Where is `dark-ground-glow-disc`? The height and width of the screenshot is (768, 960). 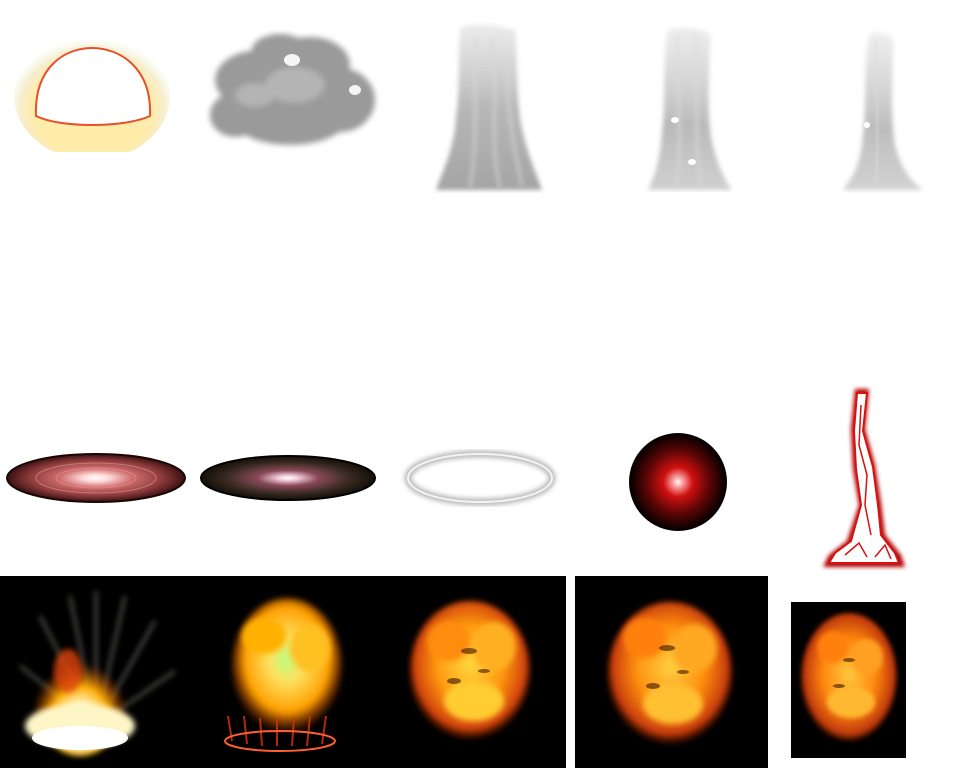
dark-ground-glow-disc is located at coordinates (288, 478).